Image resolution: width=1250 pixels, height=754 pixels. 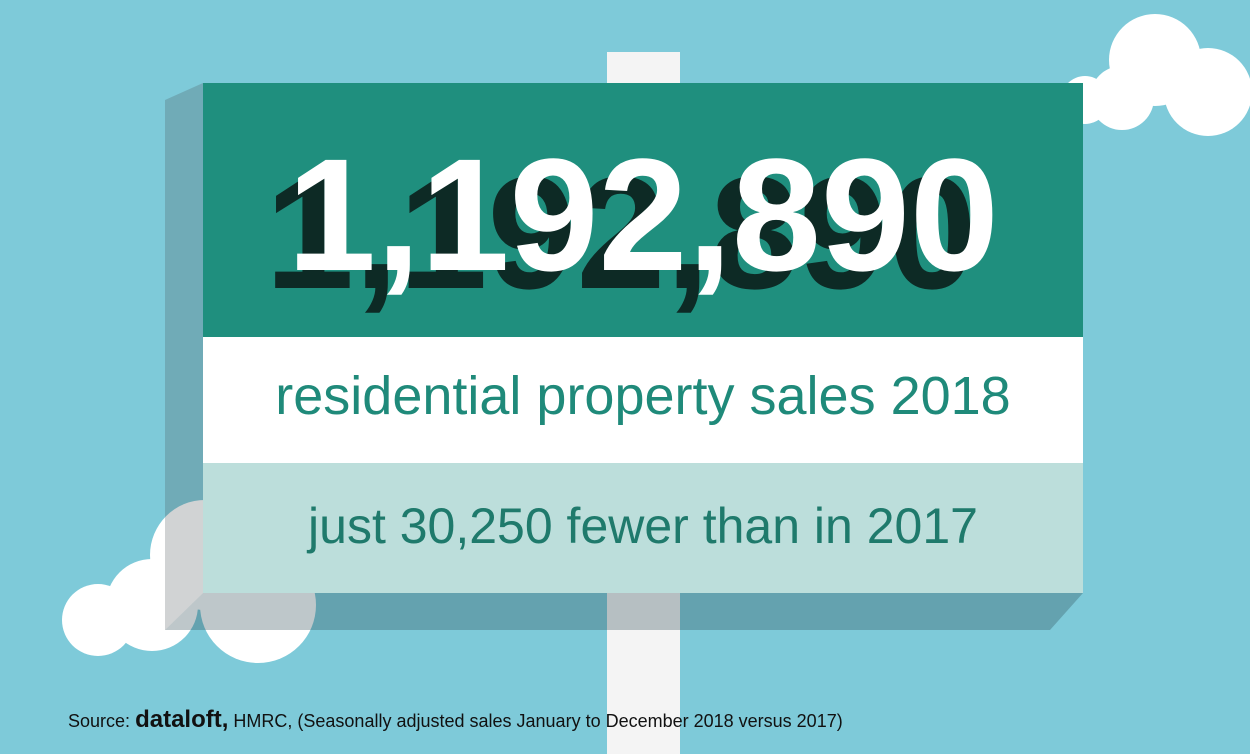 What do you see at coordinates (621, 232) in the screenshot?
I see `headline-number-shadow: 1,192,890` at bounding box center [621, 232].